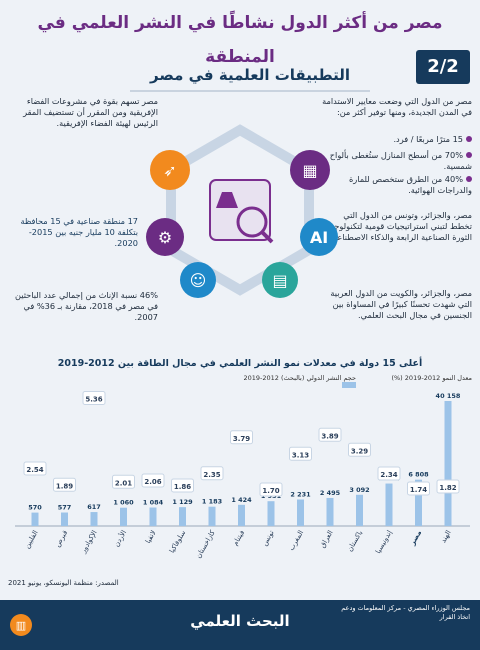  Describe the element at coordinates (198, 280) in the screenshot. I see `woman-icon: ☺` at that location.